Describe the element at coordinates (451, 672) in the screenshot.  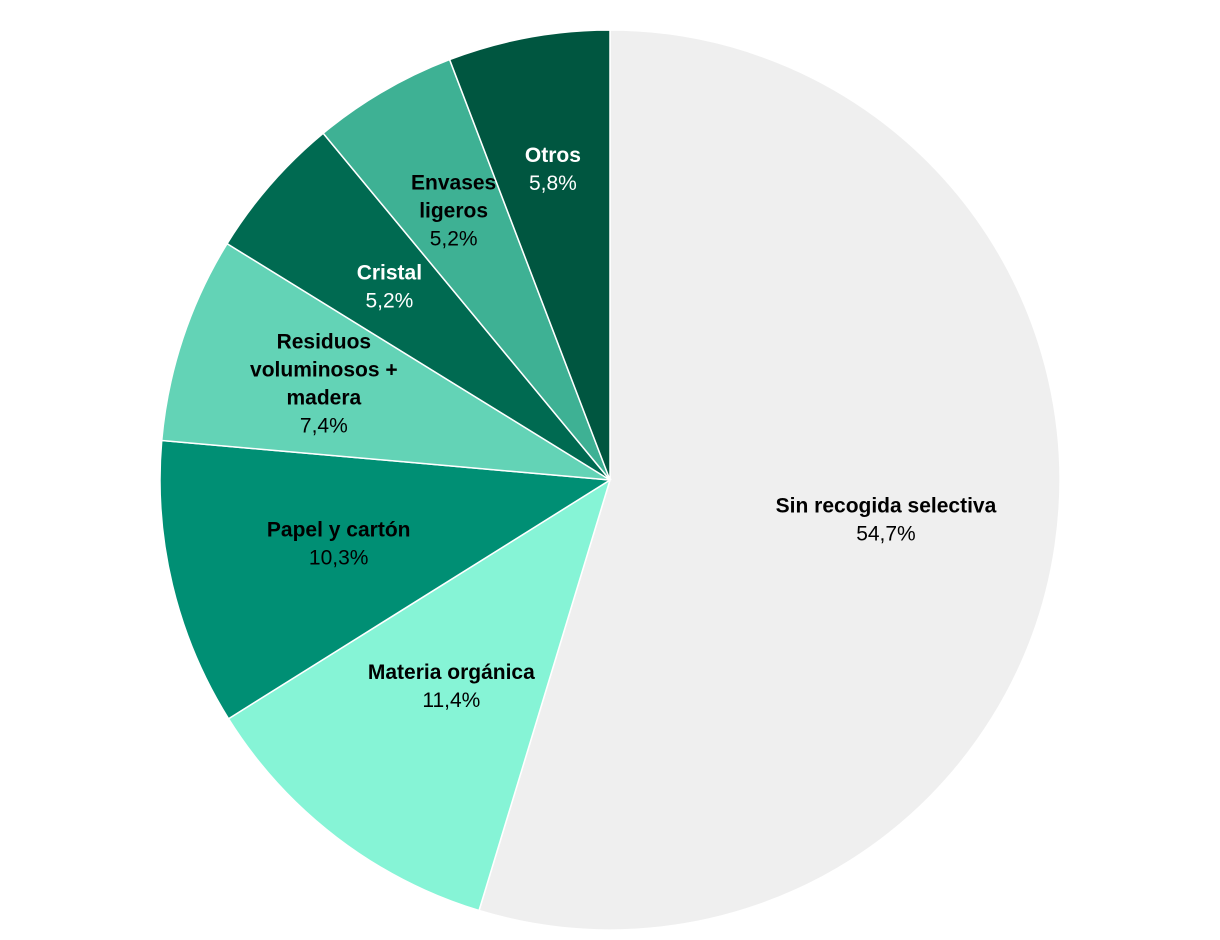
I see `slice-label-name: Materia orgánica` at that location.